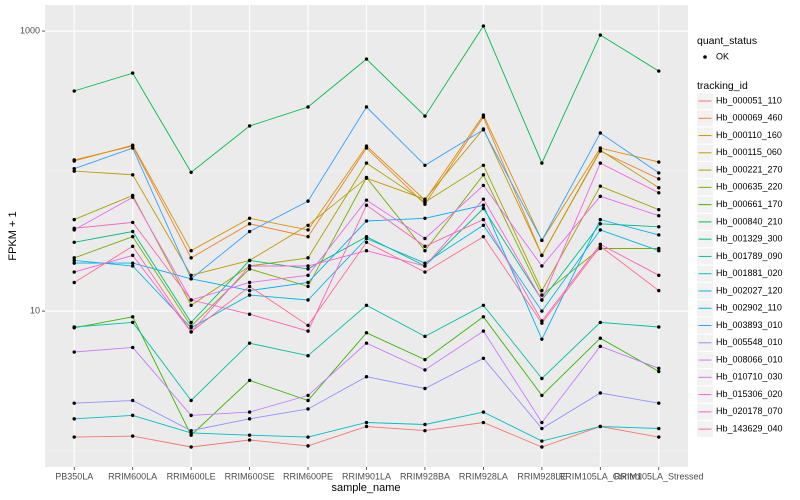 The height and width of the screenshot is (500, 800). What do you see at coordinates (749, 118) in the screenshot?
I see `legend-text: Hb_000069_460` at bounding box center [749, 118].